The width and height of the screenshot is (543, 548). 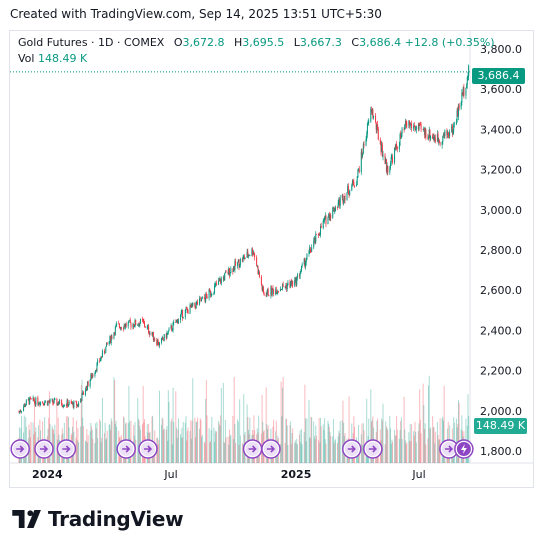 What do you see at coordinates (98, 519) in the screenshot?
I see `tradingview-logo: TradingView` at bounding box center [98, 519].